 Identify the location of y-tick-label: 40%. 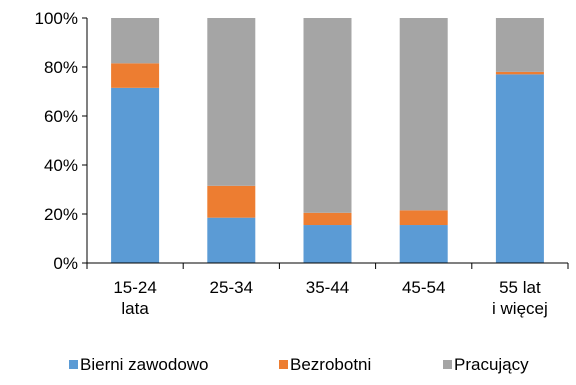
(61, 165).